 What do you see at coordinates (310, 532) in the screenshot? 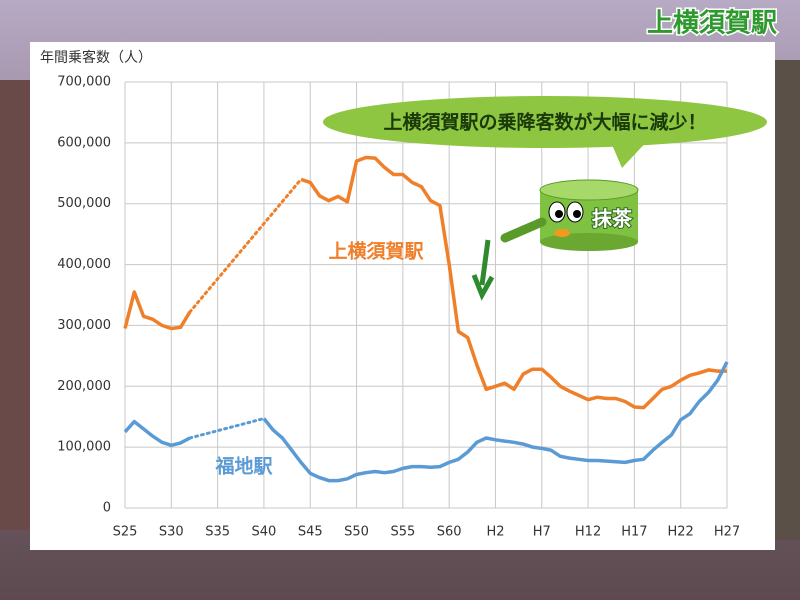
I see `x-tick-label: S45` at bounding box center [310, 532].